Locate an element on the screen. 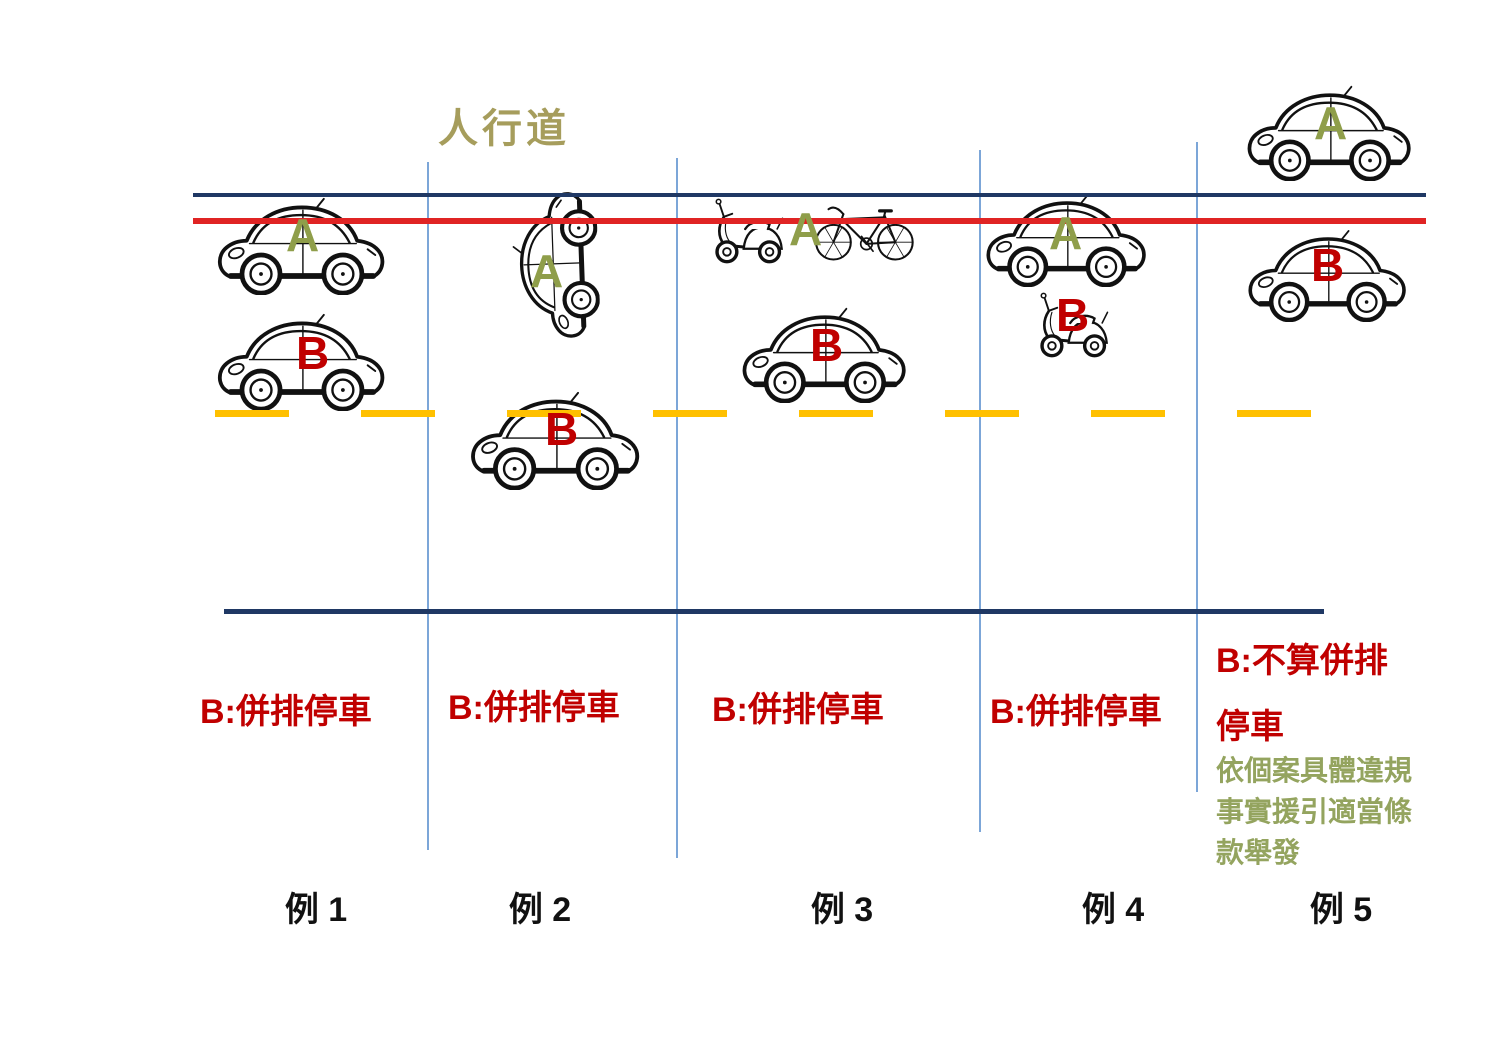 The width and height of the screenshot is (1500, 1060). example4-vehicle-b-label: B is located at coordinates (1073, 315).